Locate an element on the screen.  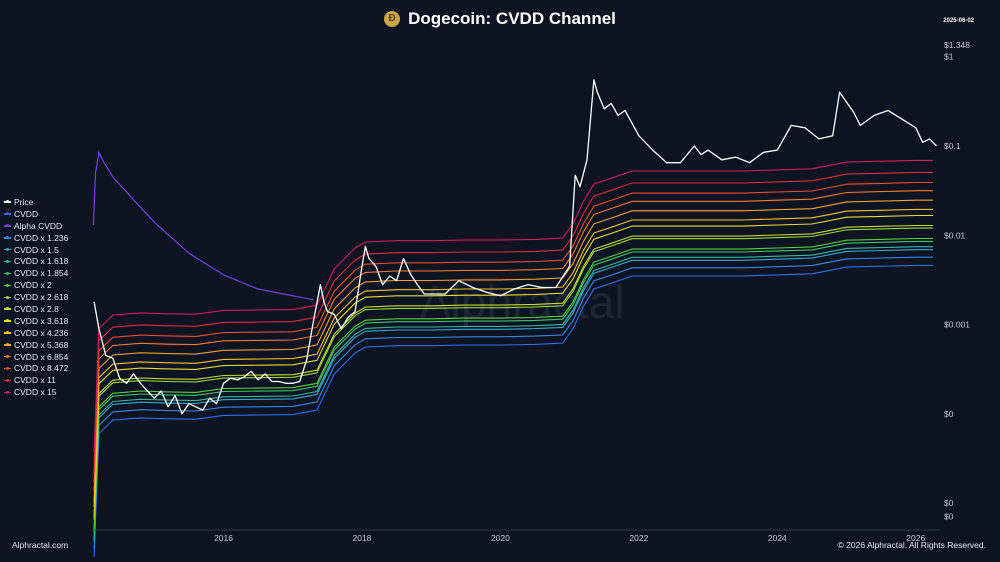
legend-item-cvdd-x-4-236: CVDD x 4.236 is located at coordinates (36, 333).